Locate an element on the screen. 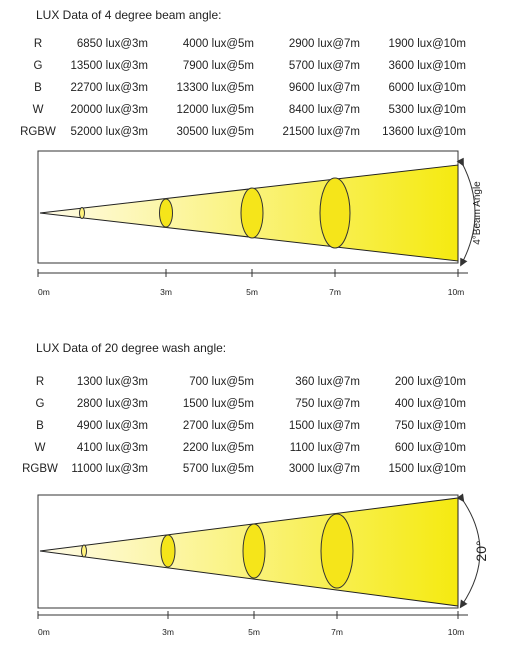 The height and width of the screenshot is (661, 520). value-3m: 11000 lux@3m is located at coordinates (109, 469).